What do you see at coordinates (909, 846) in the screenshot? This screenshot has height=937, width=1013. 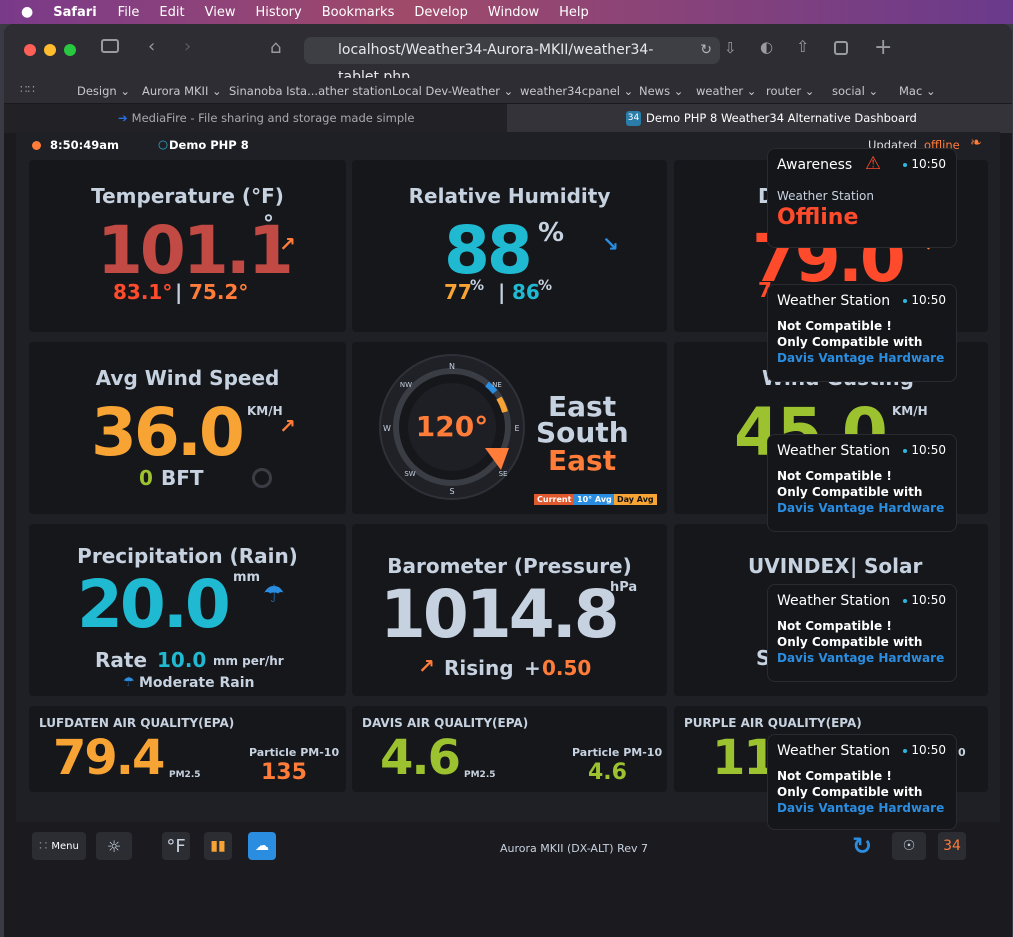 I see `lightbulb-icon: ☉` at bounding box center [909, 846].